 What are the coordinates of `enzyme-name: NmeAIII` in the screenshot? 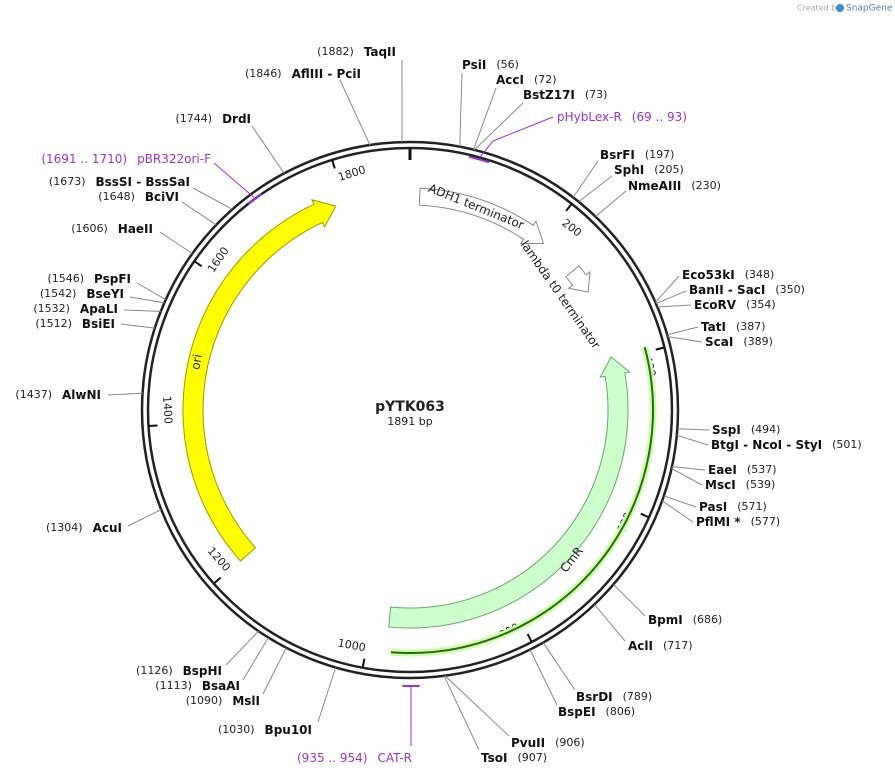 It's located at (654, 186).